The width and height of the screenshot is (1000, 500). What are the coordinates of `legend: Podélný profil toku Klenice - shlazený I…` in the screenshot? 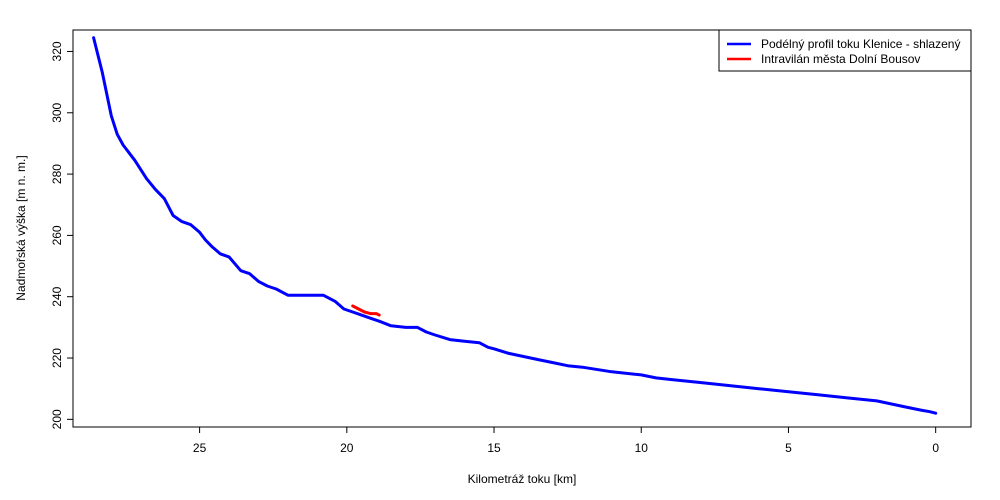 It's located at (845, 50).